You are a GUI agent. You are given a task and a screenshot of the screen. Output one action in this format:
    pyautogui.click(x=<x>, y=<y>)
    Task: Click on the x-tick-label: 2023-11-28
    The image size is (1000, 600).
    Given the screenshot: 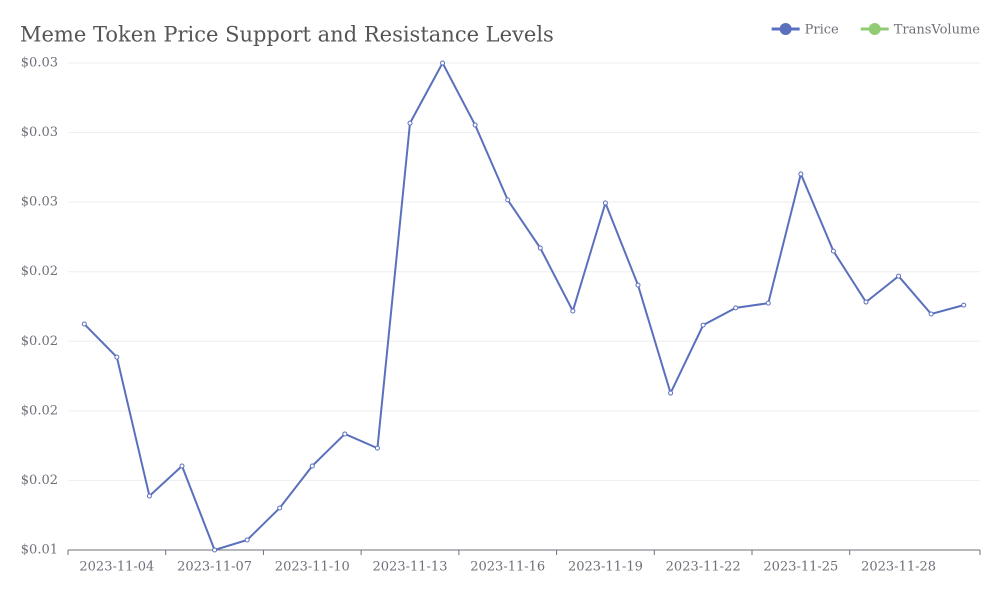 What is the action you would take?
    pyautogui.click(x=898, y=567)
    